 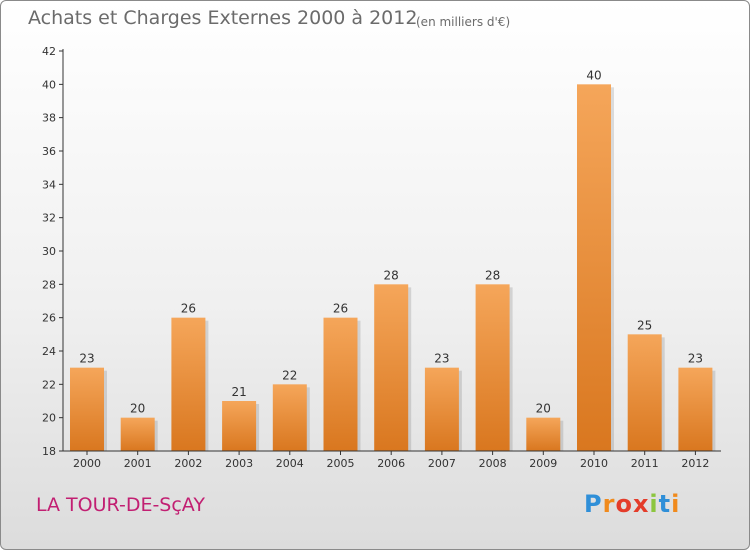 I want to click on logo-letter: o, so click(x=624, y=504).